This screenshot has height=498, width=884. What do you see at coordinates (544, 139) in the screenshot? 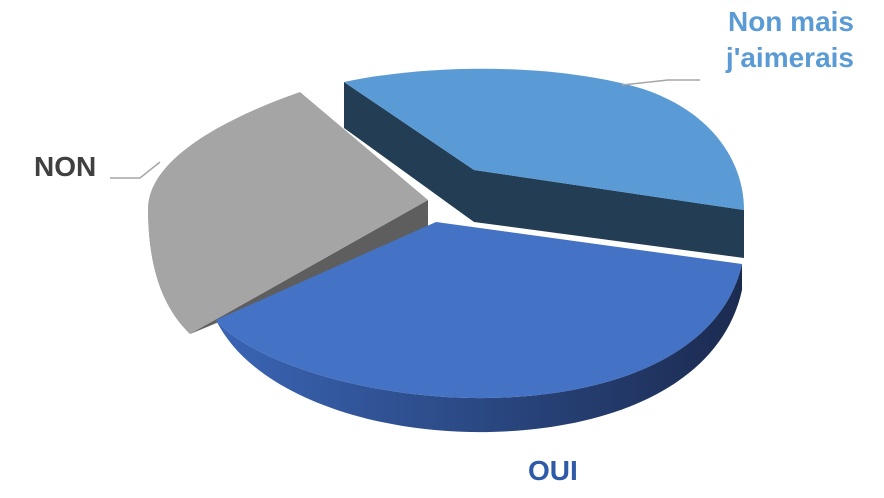
I see `pie-slice-nonmais-top` at bounding box center [544, 139].